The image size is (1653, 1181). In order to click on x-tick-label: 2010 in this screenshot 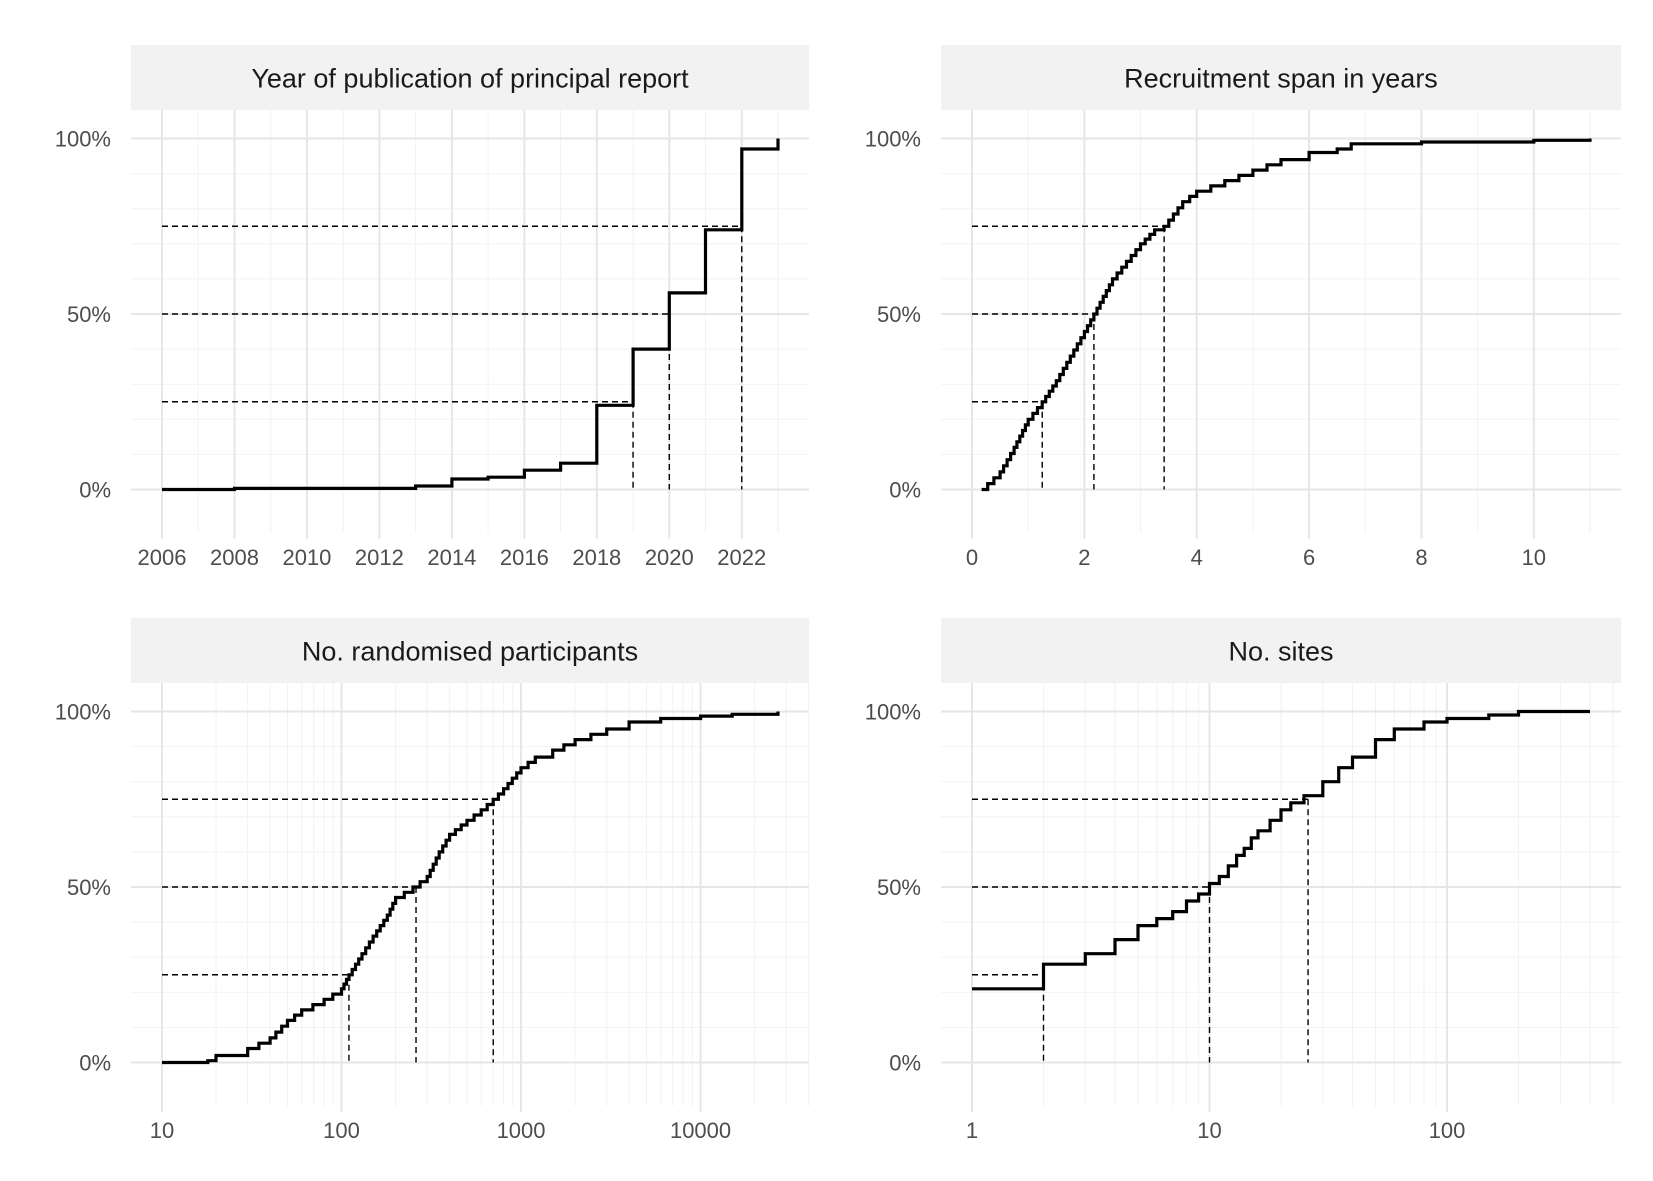, I will do `click(306, 557)`.